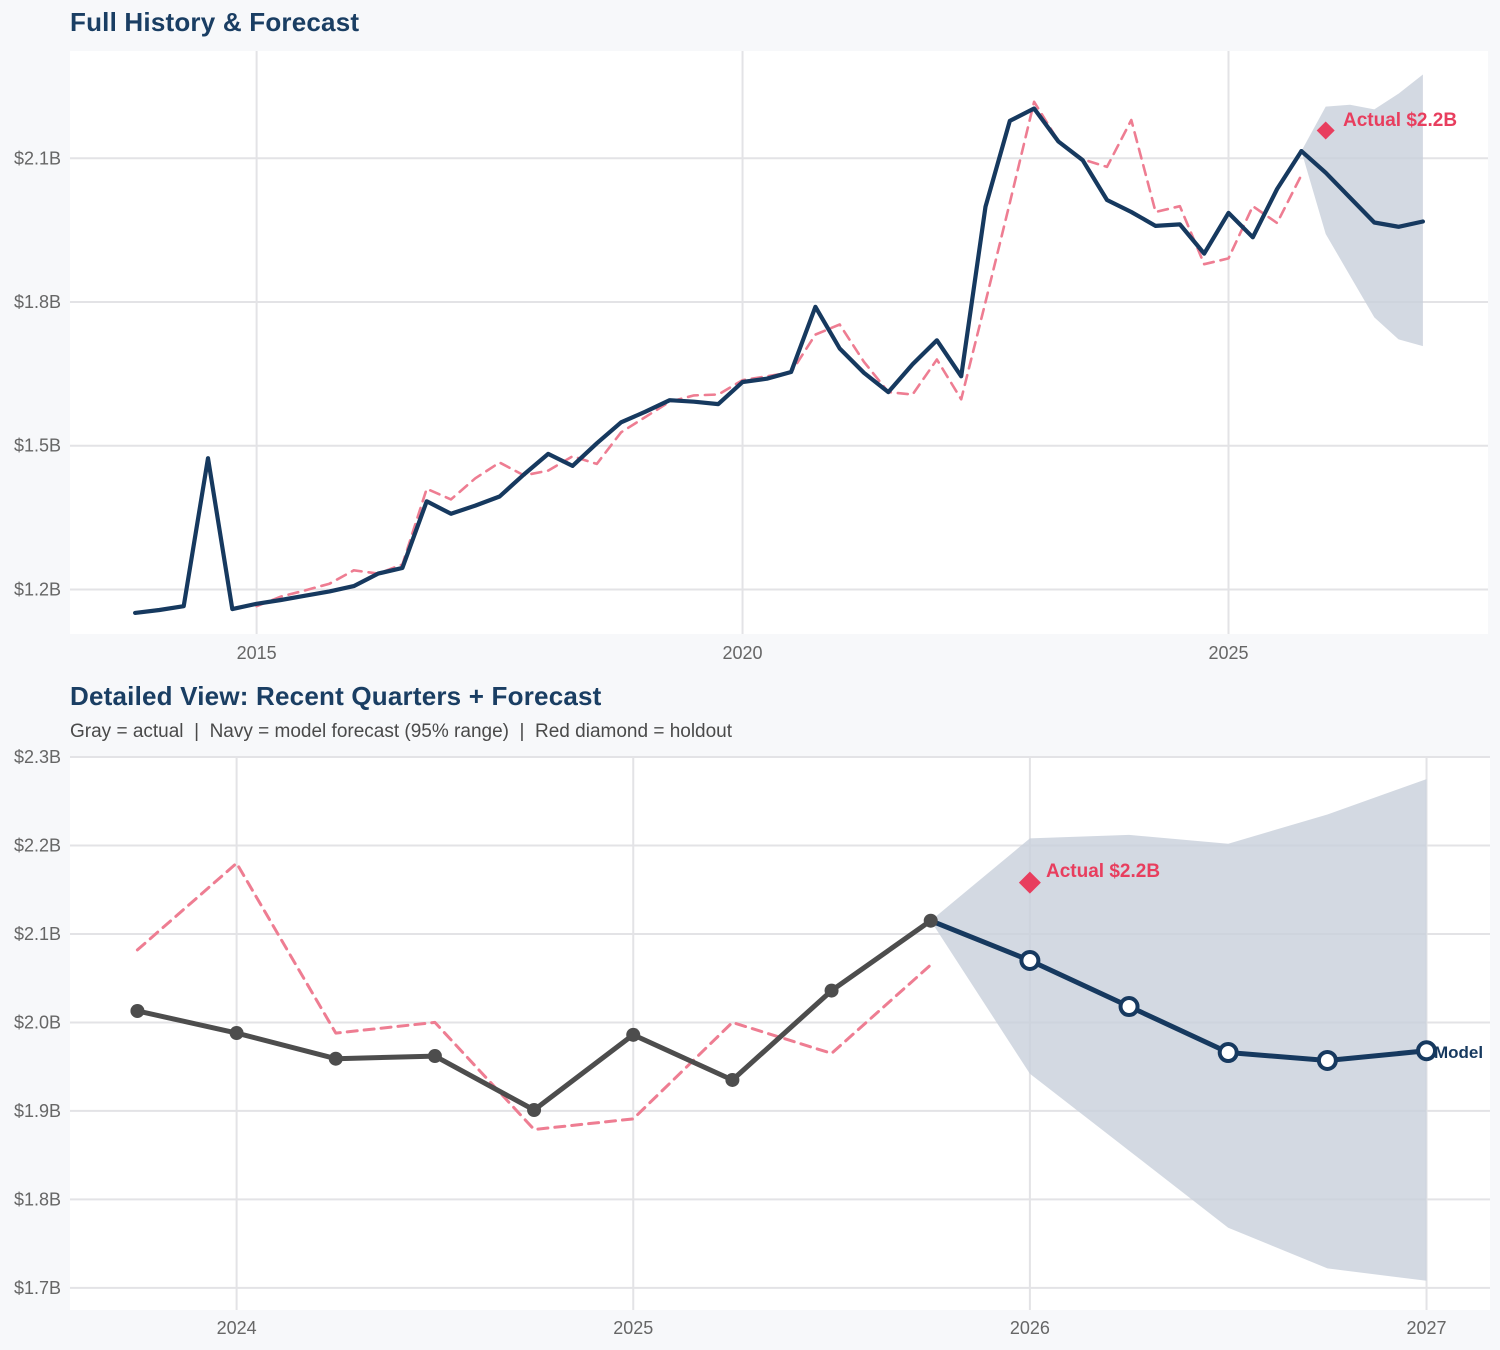  What do you see at coordinates (1103, 871) in the screenshot?
I see `bottom-holdout-annotation: Actual $2.2B` at bounding box center [1103, 871].